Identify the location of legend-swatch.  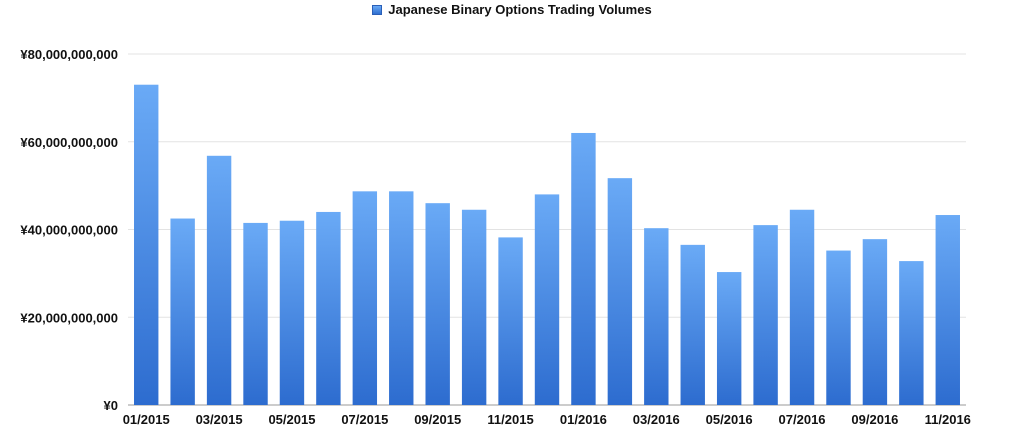
(377, 10).